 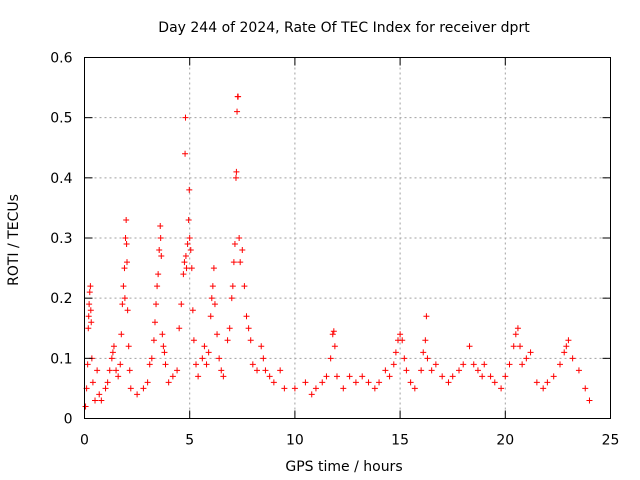 I want to click on y-tick-label: 0.3, so click(x=61, y=239).